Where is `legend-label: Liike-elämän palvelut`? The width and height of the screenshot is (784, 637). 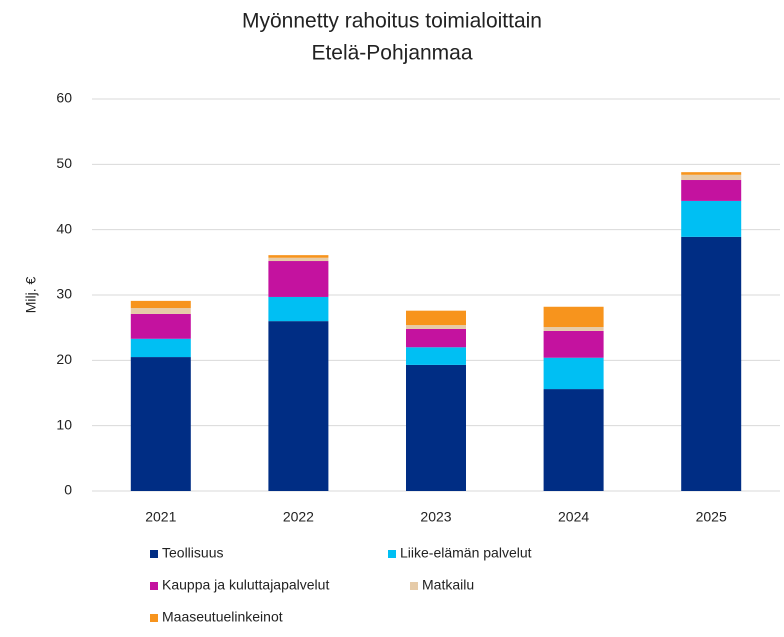
legend-label: Liike-elämän palvelut is located at coordinates (466, 553).